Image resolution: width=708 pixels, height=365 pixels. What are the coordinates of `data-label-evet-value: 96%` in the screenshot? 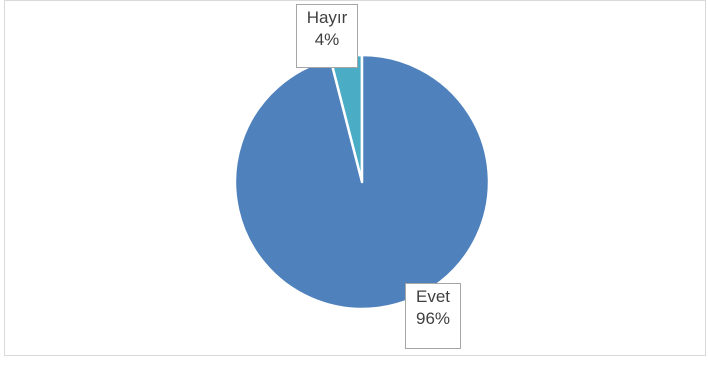 It's located at (433, 318).